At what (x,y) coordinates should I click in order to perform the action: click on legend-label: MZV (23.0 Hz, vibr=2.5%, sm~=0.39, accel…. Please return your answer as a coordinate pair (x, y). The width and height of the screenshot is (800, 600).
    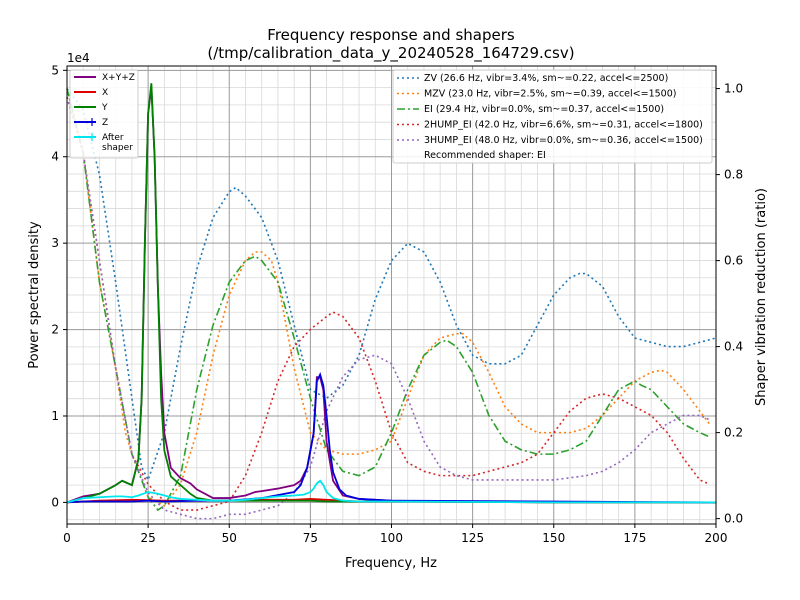
    Looking at the image, I should click on (550, 94).